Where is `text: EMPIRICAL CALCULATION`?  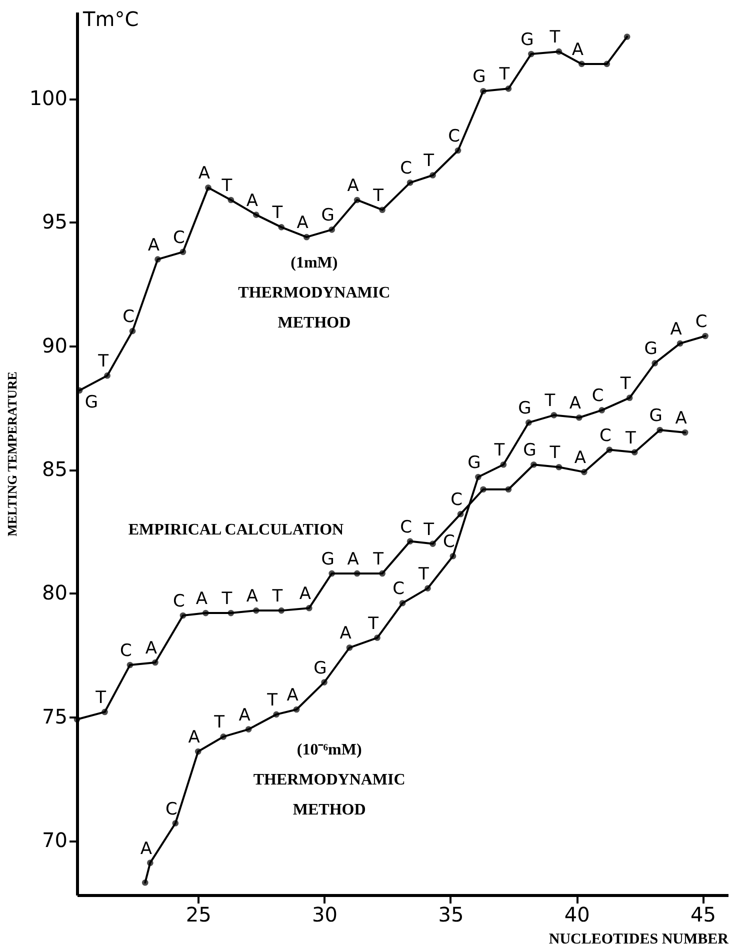 text: EMPIRICAL CALCULATION is located at coordinates (236, 530).